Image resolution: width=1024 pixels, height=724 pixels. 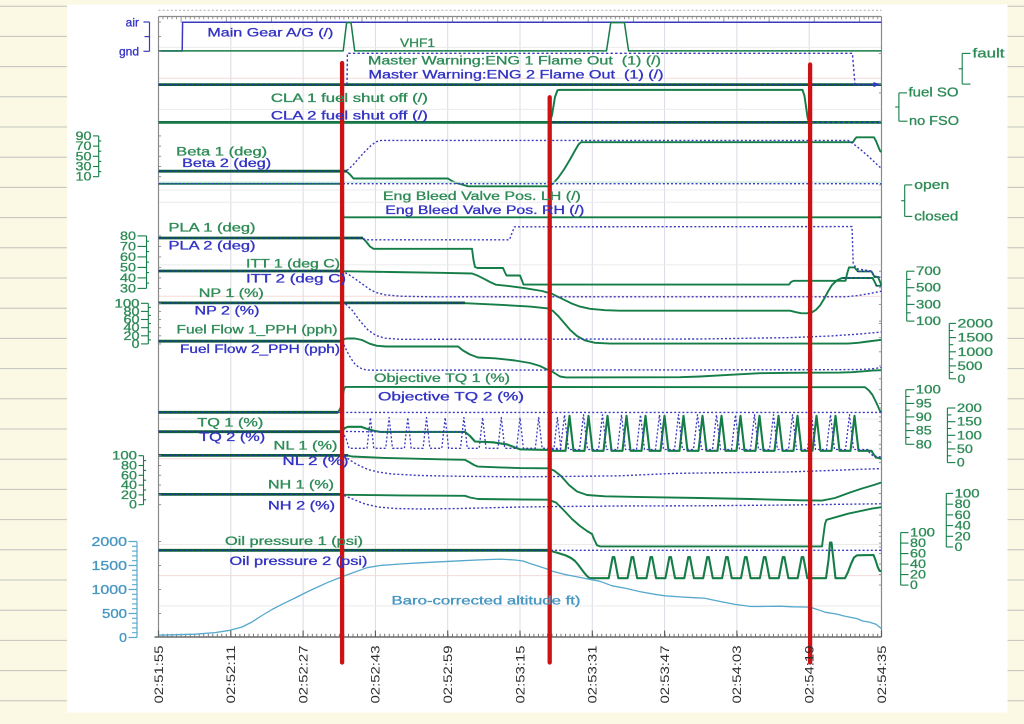 I want to click on svg-text: 02:52:27, so click(x=303, y=674).